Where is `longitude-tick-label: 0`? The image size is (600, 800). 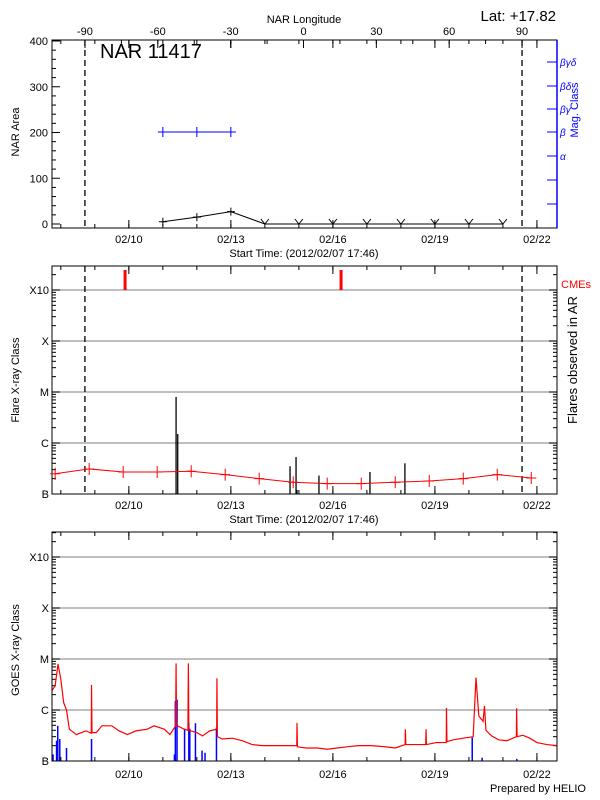 longitude-tick-label: 0 is located at coordinates (303, 32).